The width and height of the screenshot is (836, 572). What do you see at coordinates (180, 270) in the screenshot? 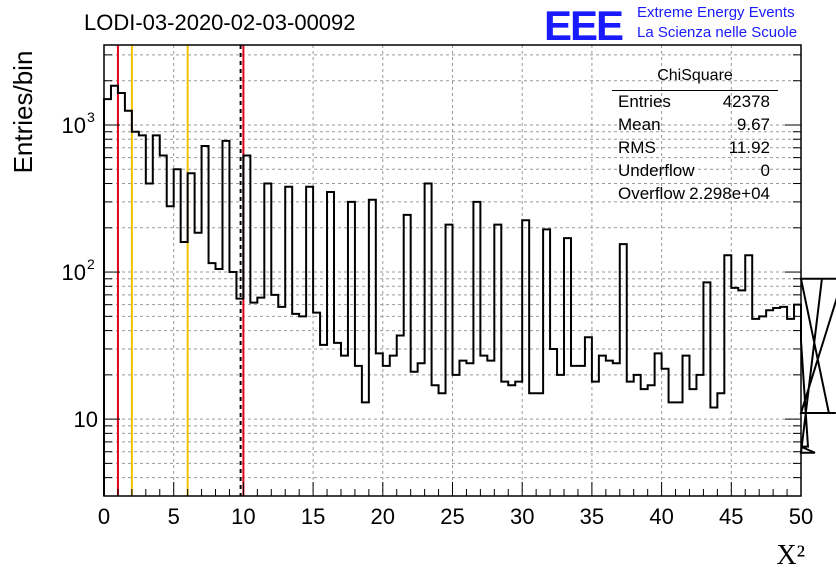
I see `reference-lines` at bounding box center [180, 270].